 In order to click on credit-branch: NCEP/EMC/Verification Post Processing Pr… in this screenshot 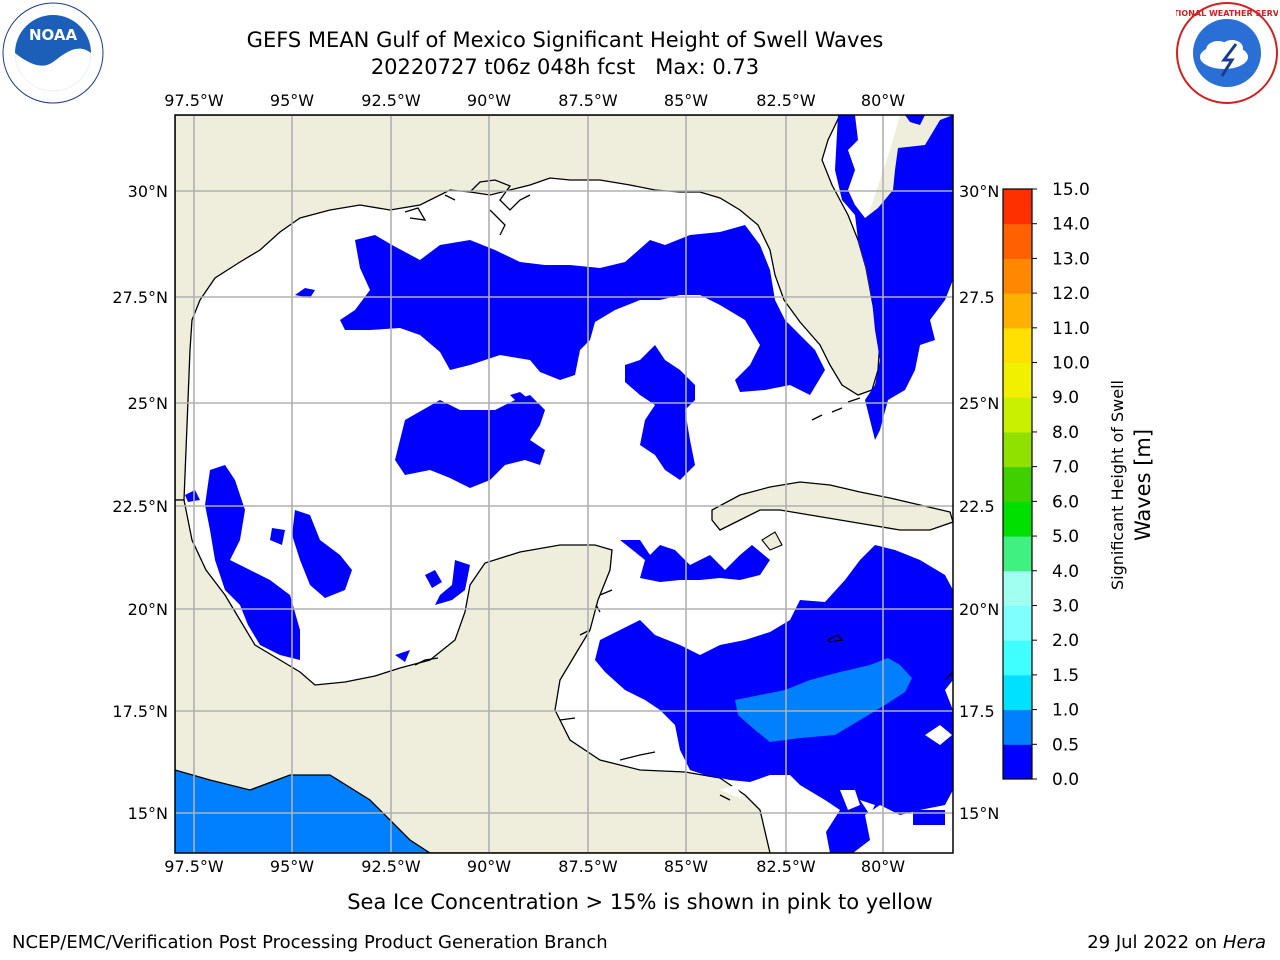, I will do `click(310, 942)`.